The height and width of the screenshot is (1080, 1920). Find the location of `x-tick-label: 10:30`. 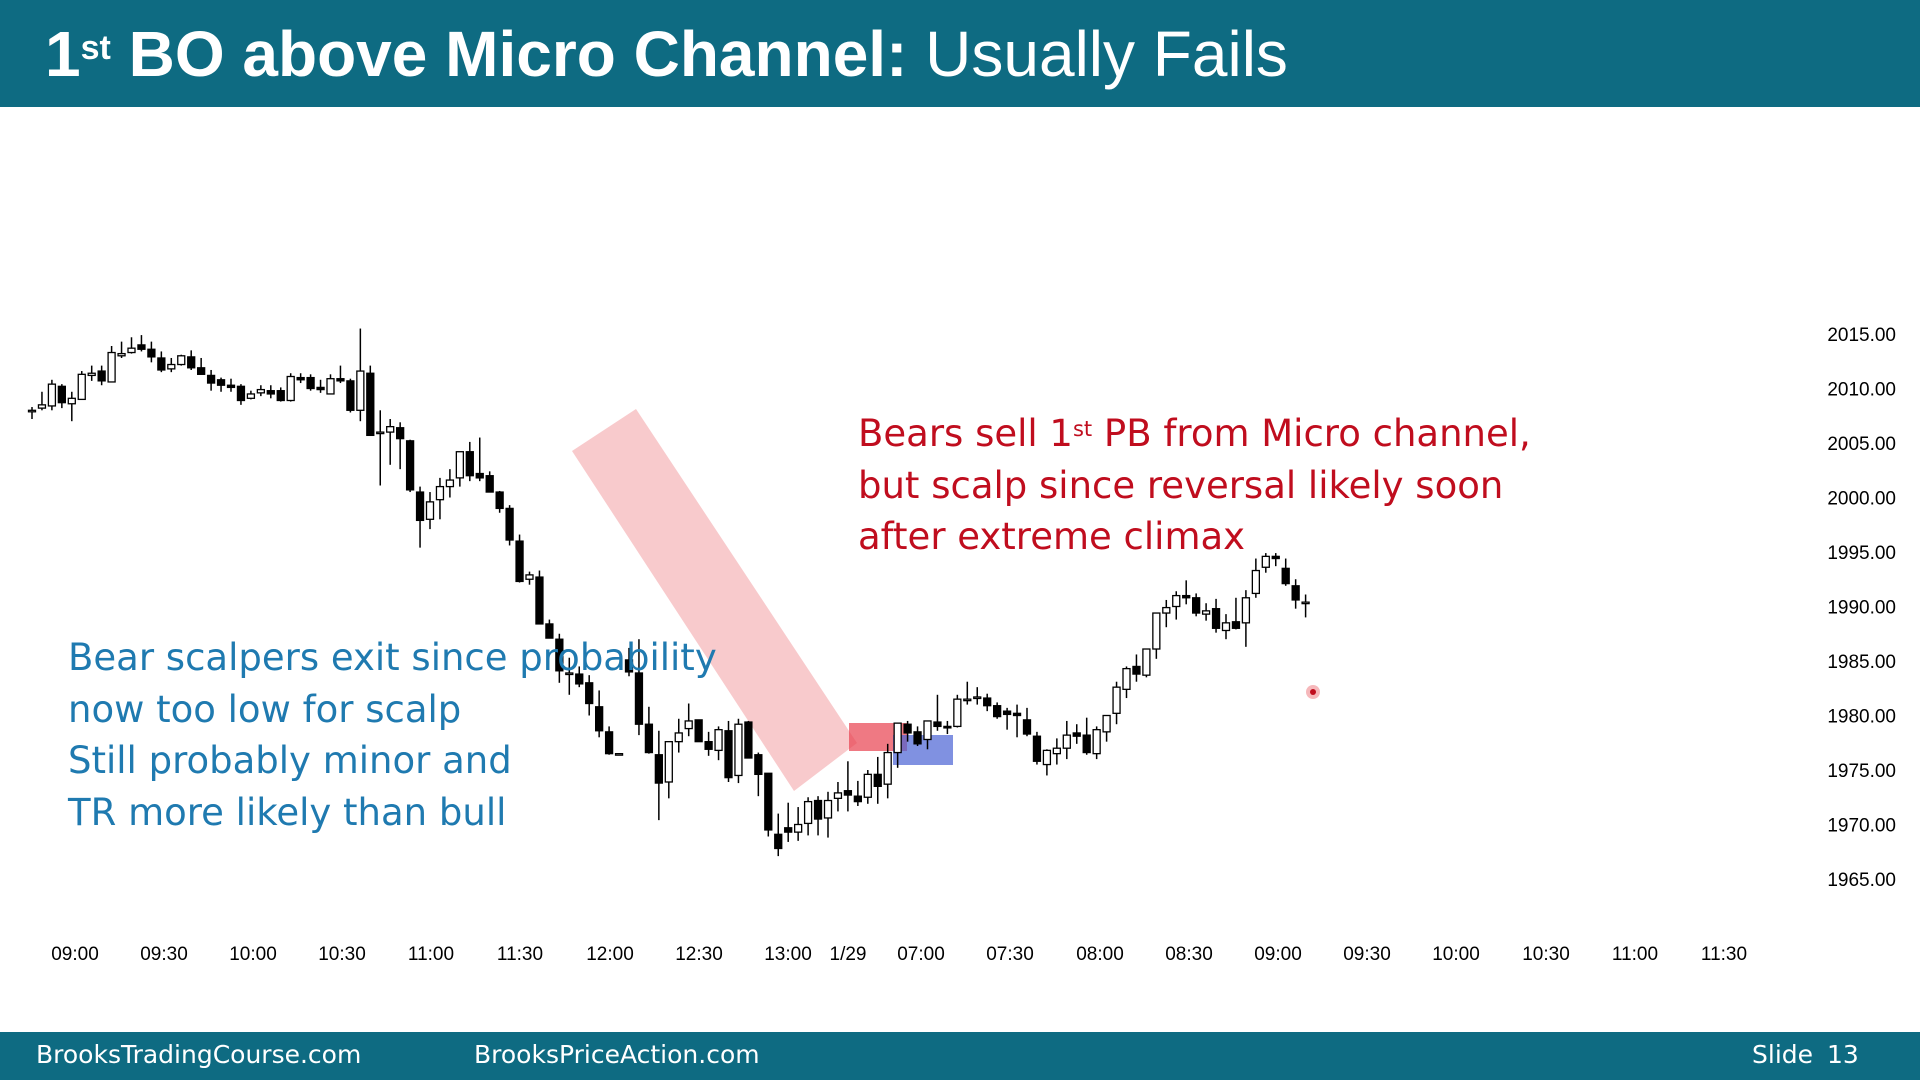

x-tick-label: 10:30 is located at coordinates (1546, 954).